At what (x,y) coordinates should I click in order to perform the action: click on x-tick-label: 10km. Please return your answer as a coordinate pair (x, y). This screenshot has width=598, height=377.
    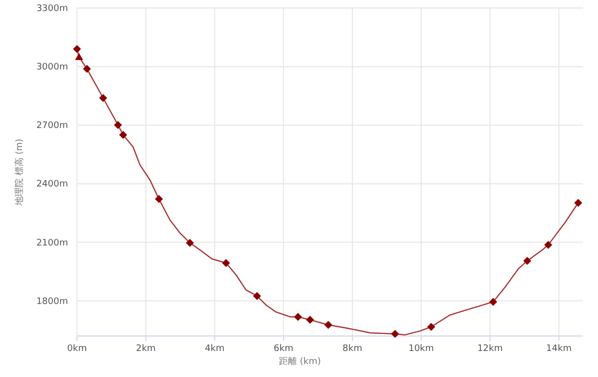
    Looking at the image, I should click on (421, 349).